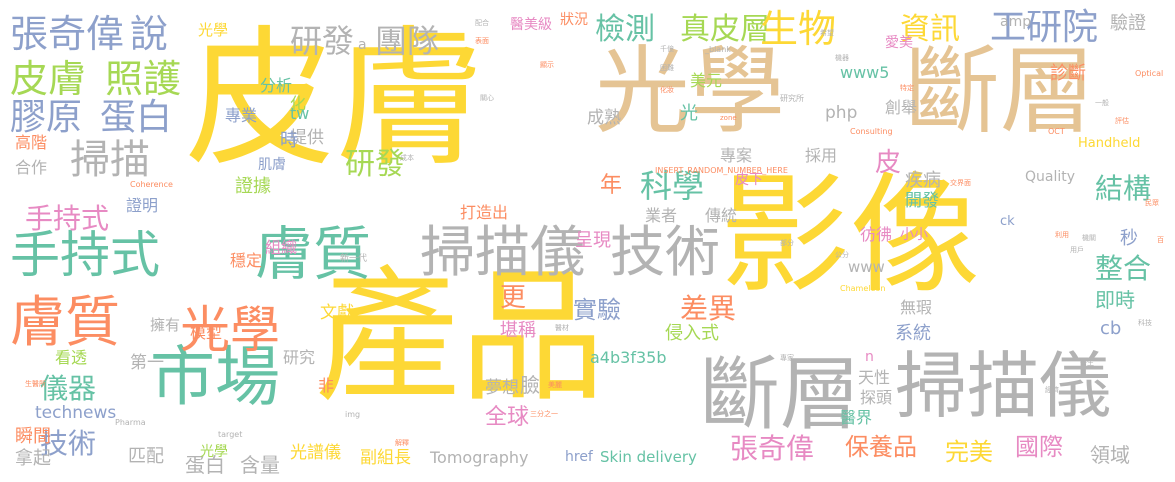 This screenshot has width=1175, height=482. What do you see at coordinates (913, 333) in the screenshot?
I see `cloud-word: 系統` at bounding box center [913, 333].